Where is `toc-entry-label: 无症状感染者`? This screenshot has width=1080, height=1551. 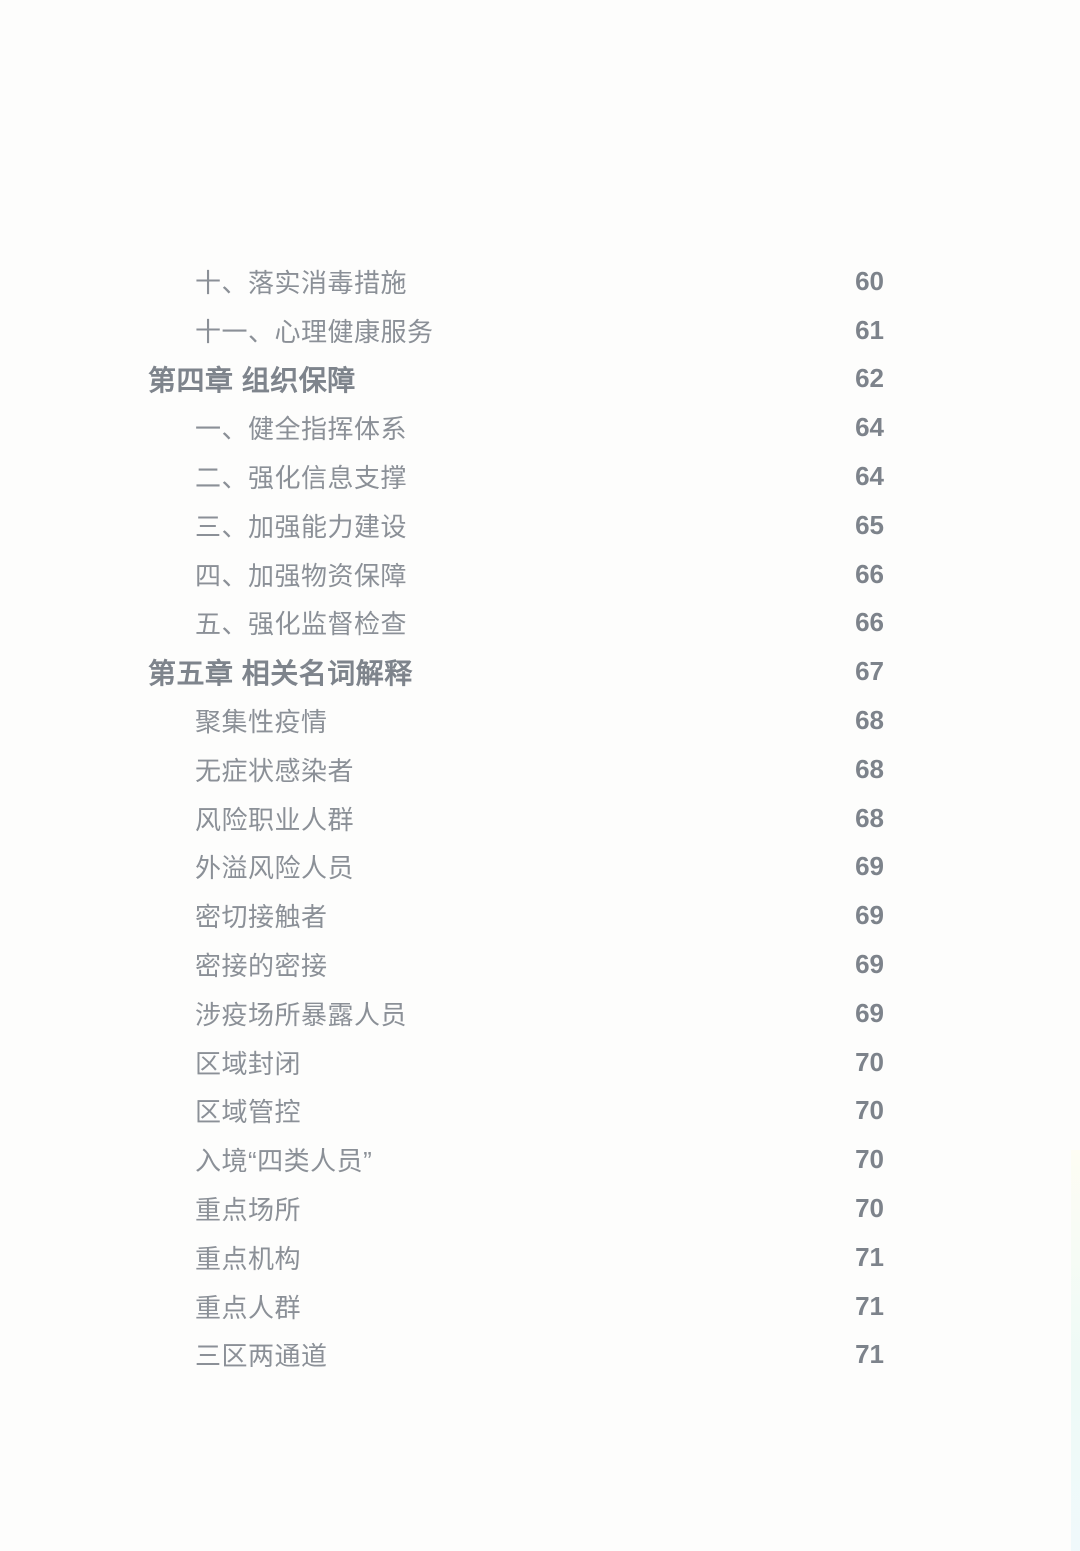 toc-entry-label: 无症状感染者 is located at coordinates (275, 770).